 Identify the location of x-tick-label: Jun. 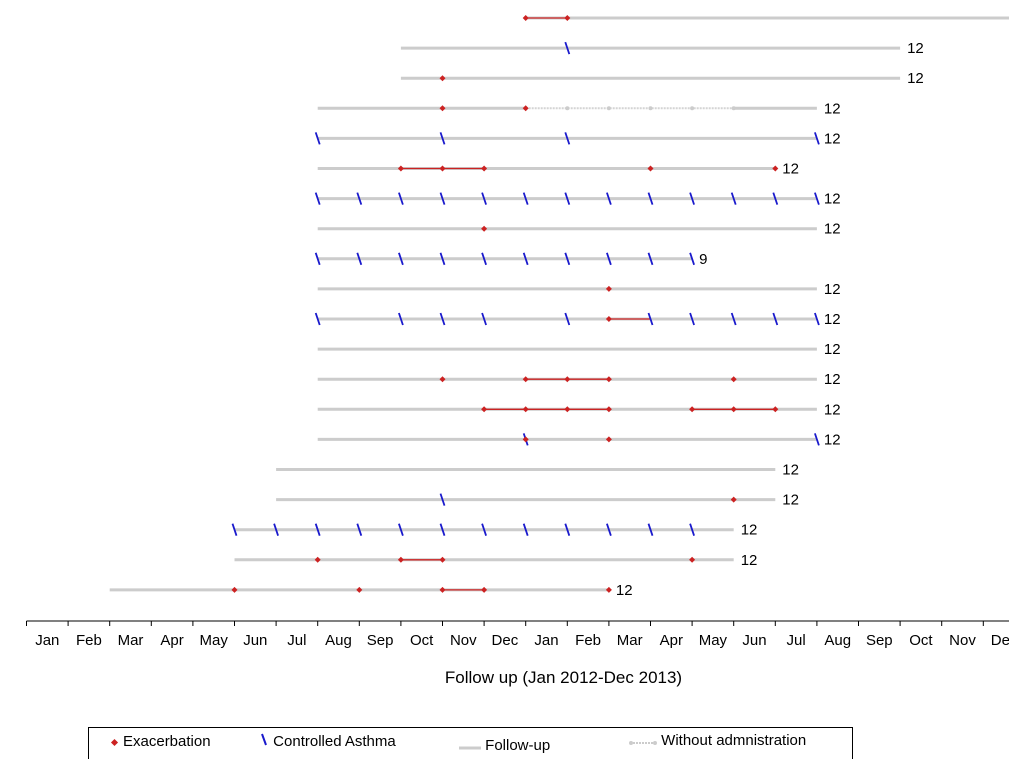
(754, 640).